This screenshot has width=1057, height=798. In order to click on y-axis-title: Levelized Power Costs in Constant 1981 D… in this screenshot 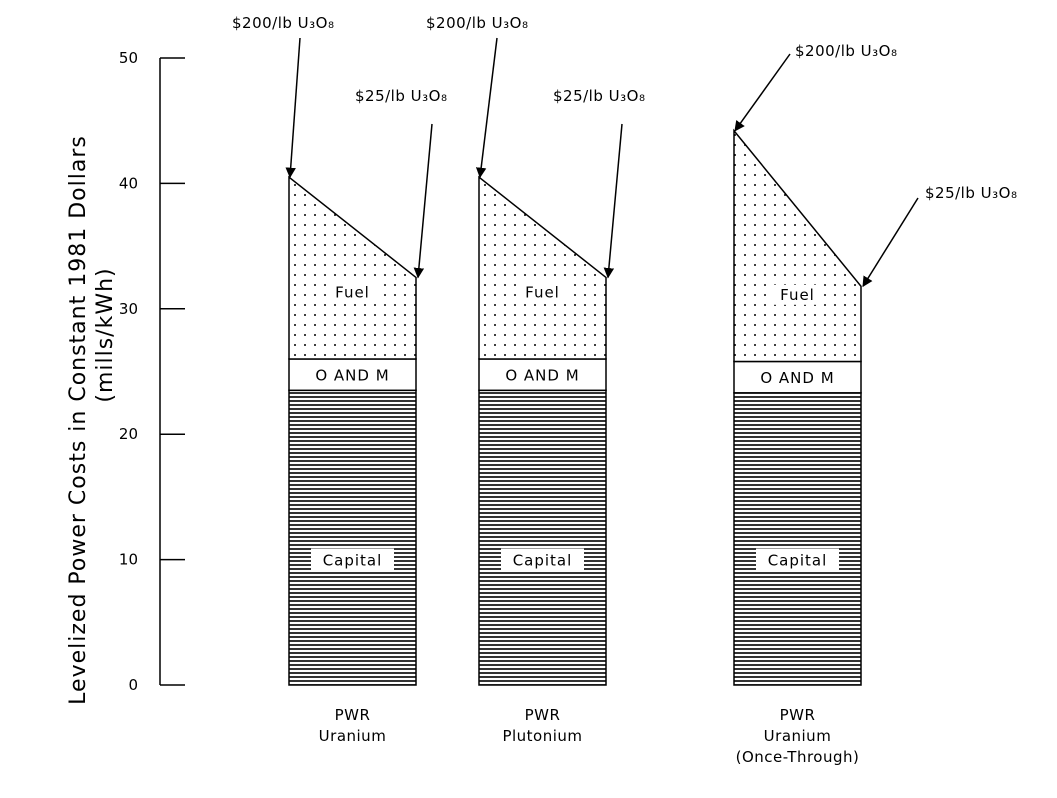, I will do `click(78, 420)`.